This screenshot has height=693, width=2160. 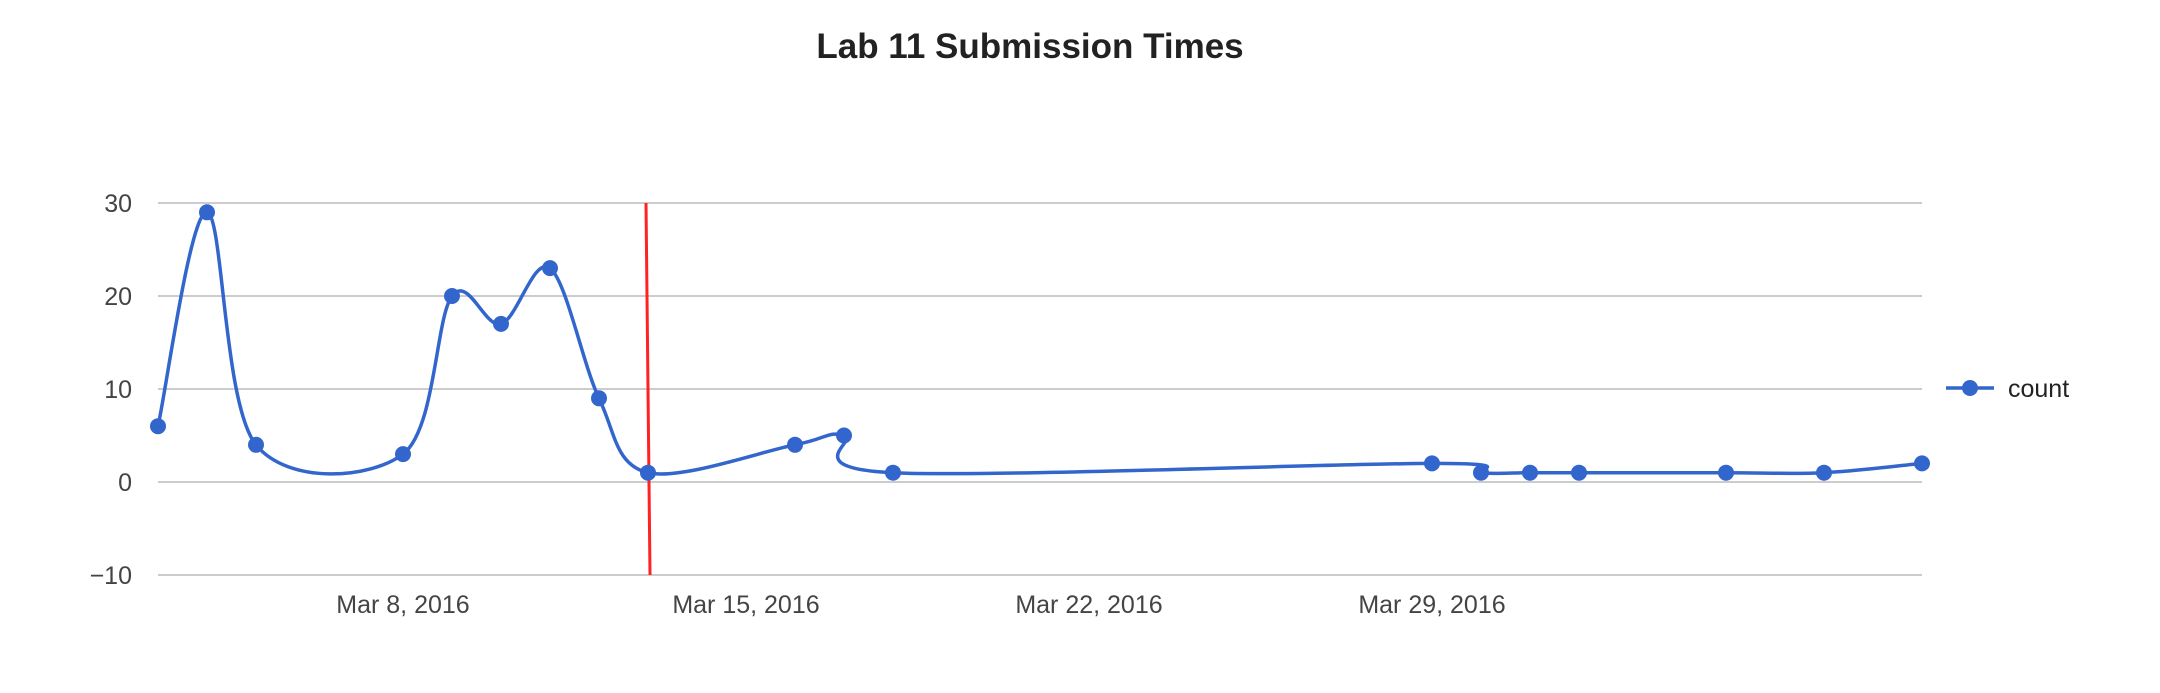 What do you see at coordinates (1088, 605) in the screenshot?
I see `x-tick-label: Mar 22, 2016` at bounding box center [1088, 605].